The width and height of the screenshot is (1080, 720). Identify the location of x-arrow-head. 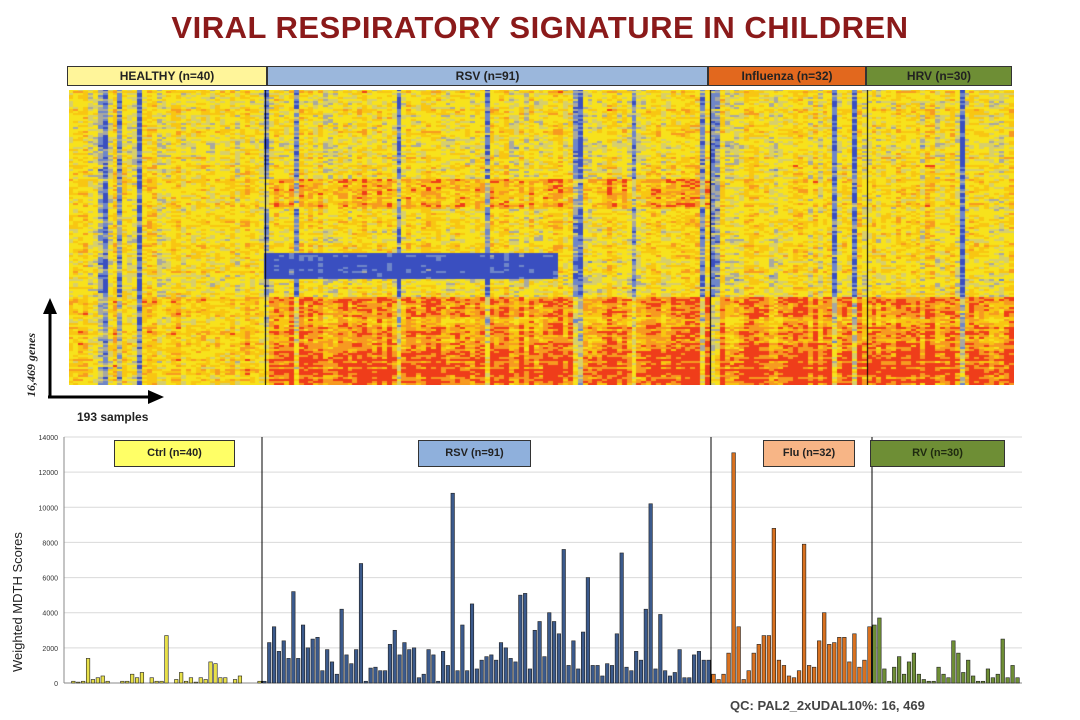
(156, 397).